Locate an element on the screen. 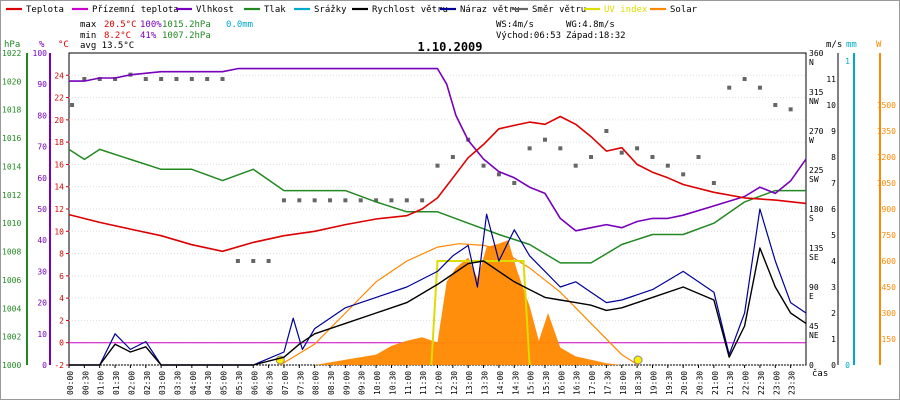  legend-item-naraz-vetru: Náraz větru is located at coordinates (480, 10).